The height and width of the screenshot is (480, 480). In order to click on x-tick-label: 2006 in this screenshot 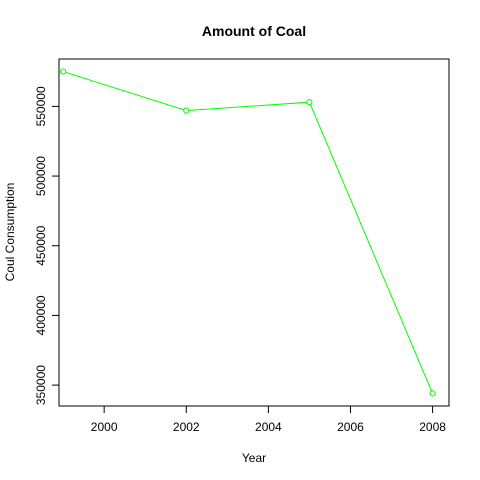, I will do `click(350, 427)`.